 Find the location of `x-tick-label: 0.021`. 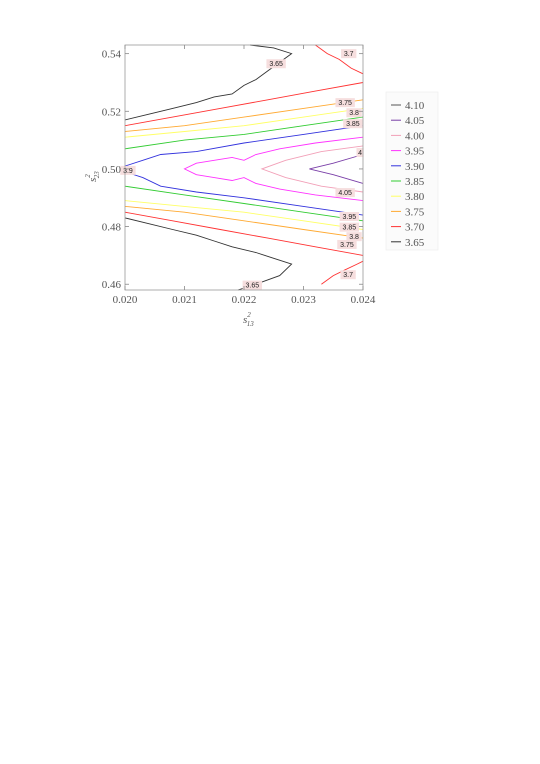

x-tick-label: 0.021 is located at coordinates (184, 300).